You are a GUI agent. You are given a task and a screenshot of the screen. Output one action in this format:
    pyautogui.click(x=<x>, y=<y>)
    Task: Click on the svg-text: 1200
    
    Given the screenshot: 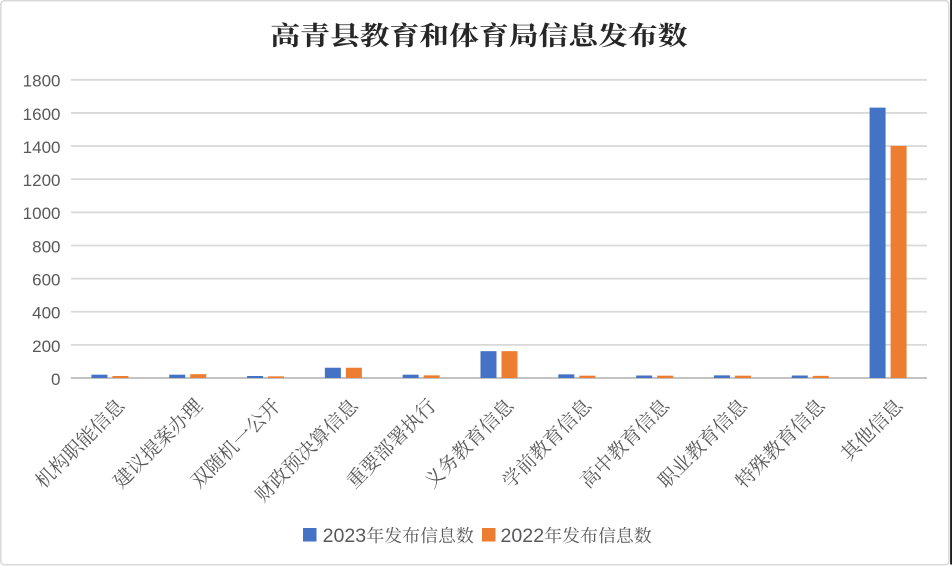 What is the action you would take?
    pyautogui.click(x=42, y=180)
    